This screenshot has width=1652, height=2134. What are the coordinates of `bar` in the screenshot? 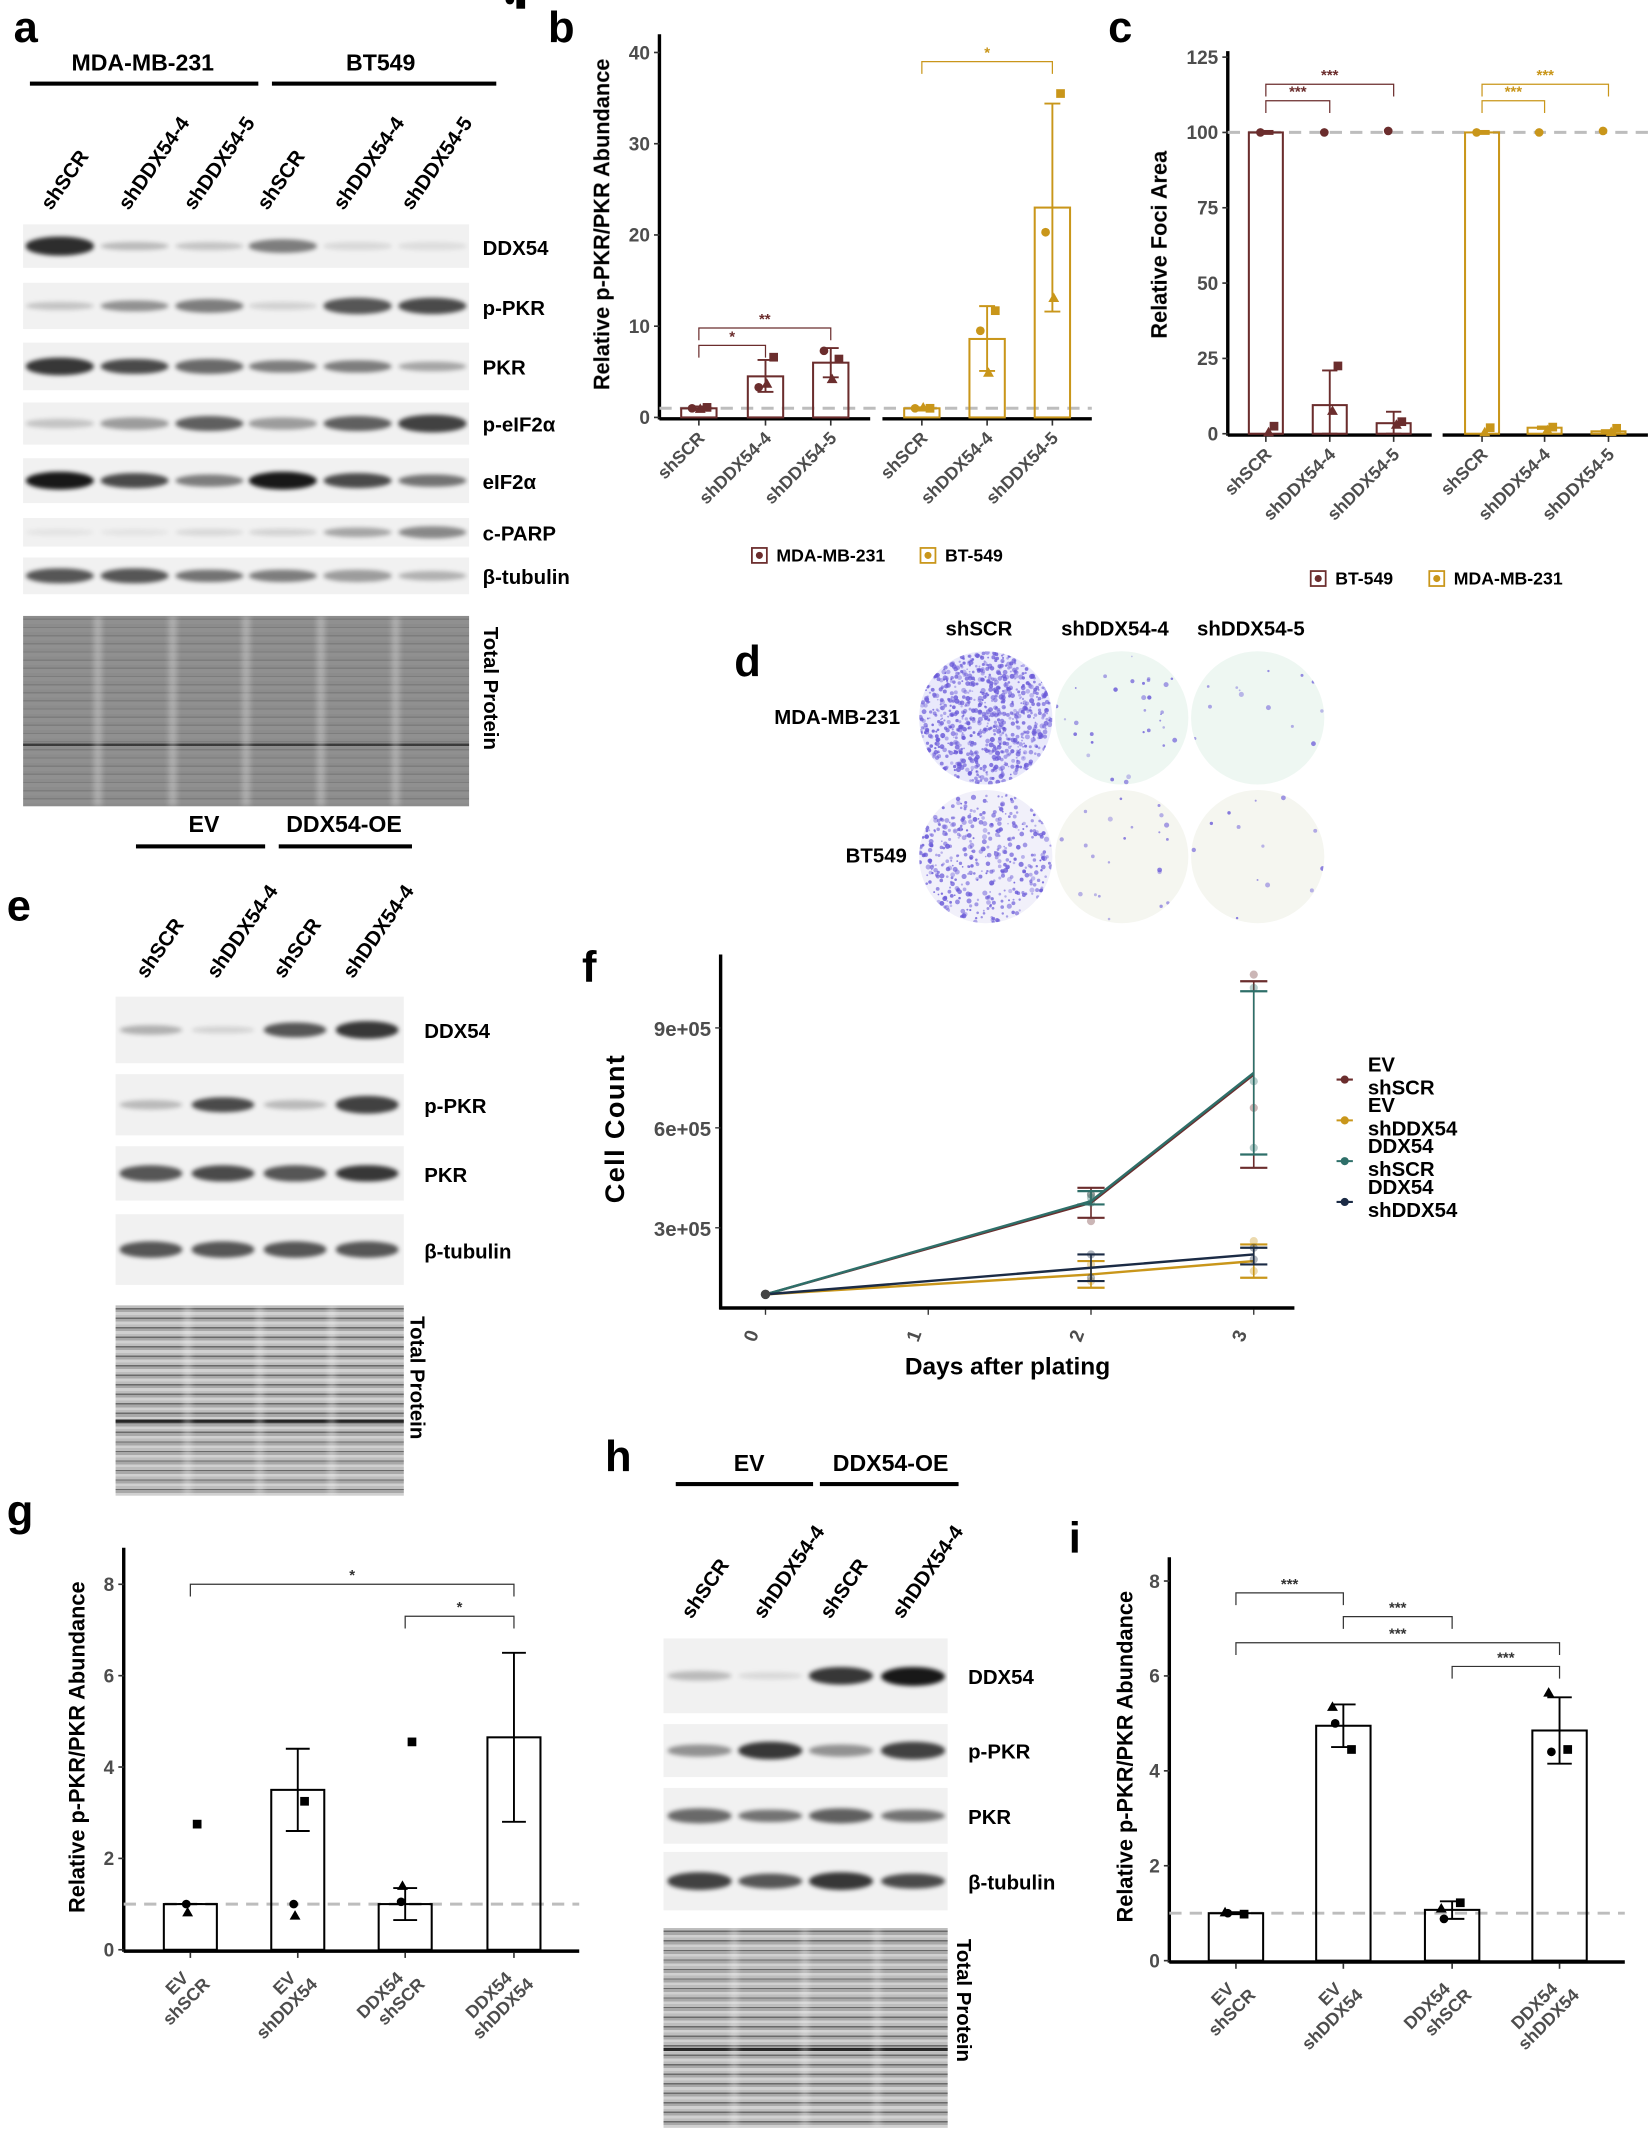 It's located at (699, 413).